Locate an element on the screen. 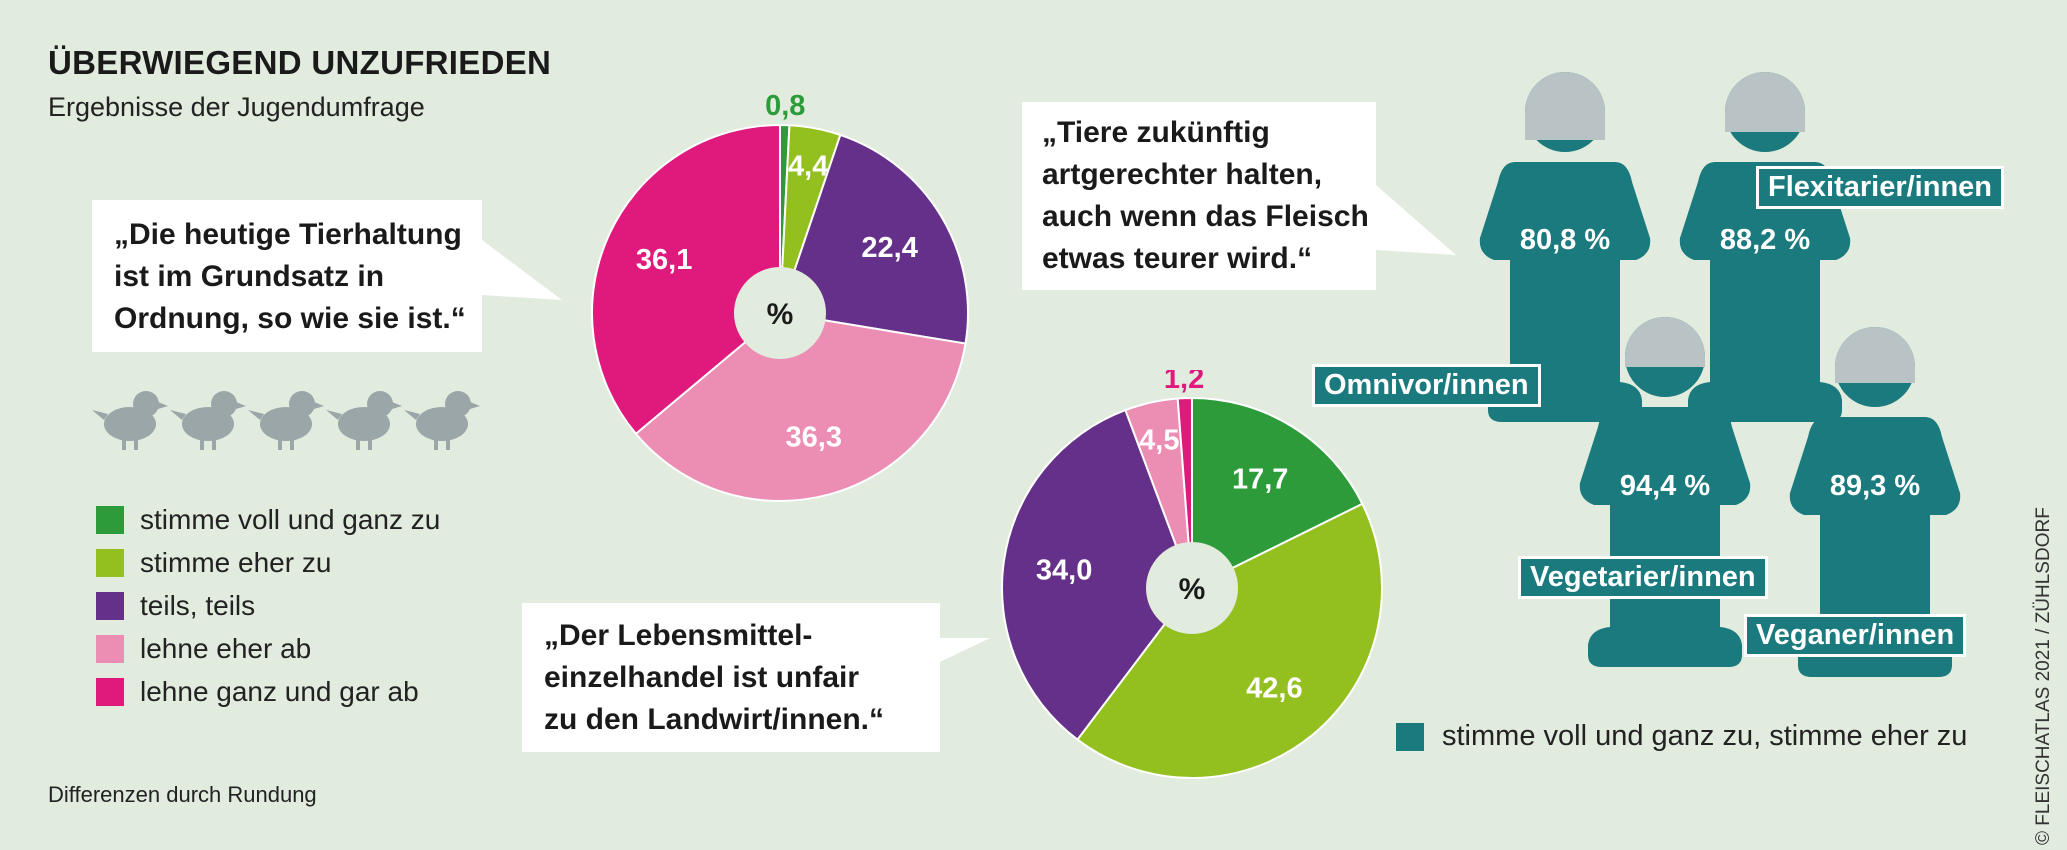 This screenshot has width=2067, height=850. legend-item: teils, teils is located at coordinates (176, 605).